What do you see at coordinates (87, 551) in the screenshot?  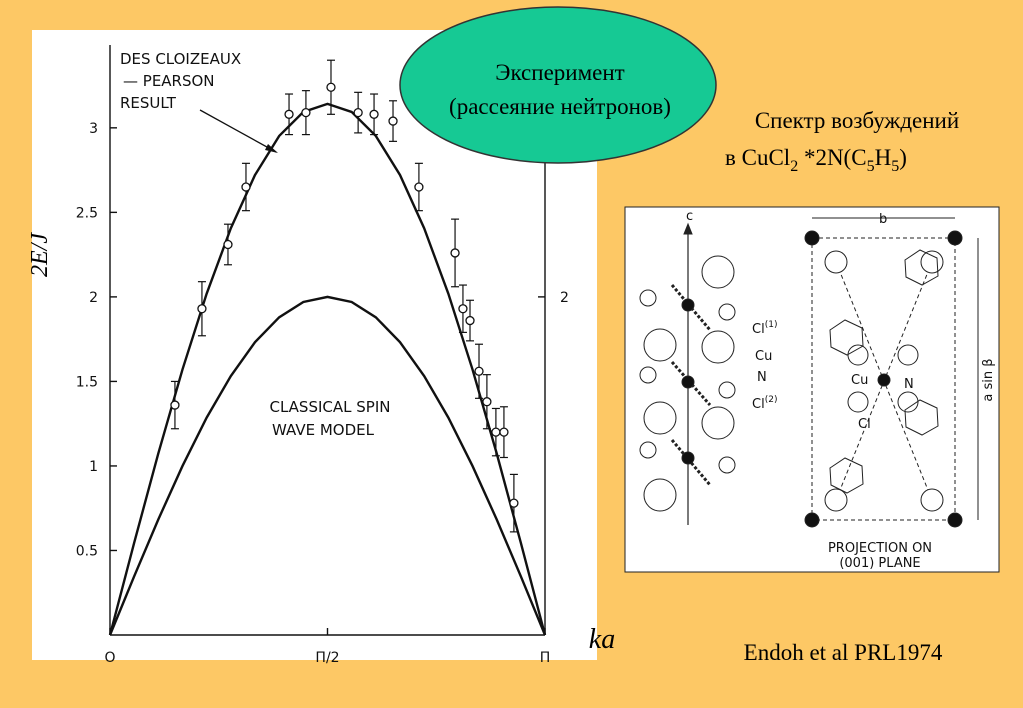 I see `y-tick-label: 0.5` at bounding box center [87, 551].